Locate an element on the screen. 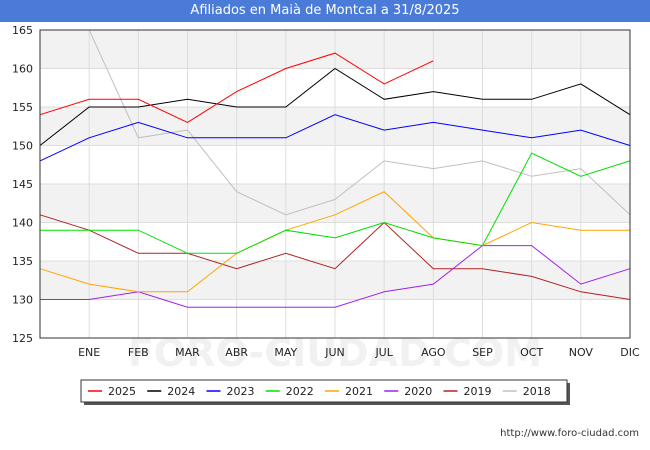 This screenshot has width=650, height=450. legend-label-2021: 2021 is located at coordinates (359, 391).